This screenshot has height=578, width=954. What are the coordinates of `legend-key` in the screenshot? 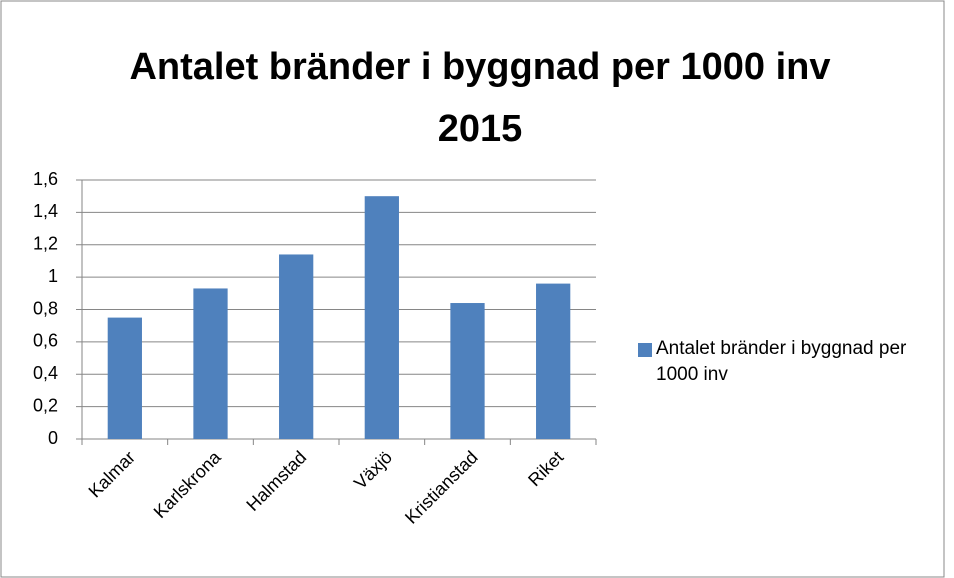 It's located at (645, 350).